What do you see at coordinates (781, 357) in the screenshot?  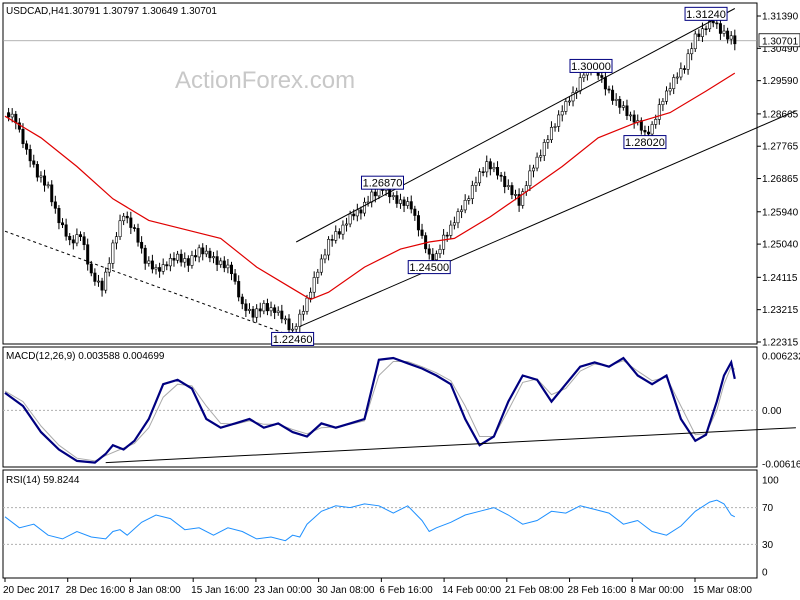 I see `macd-y-tick-label: 0.006232` at bounding box center [781, 357].